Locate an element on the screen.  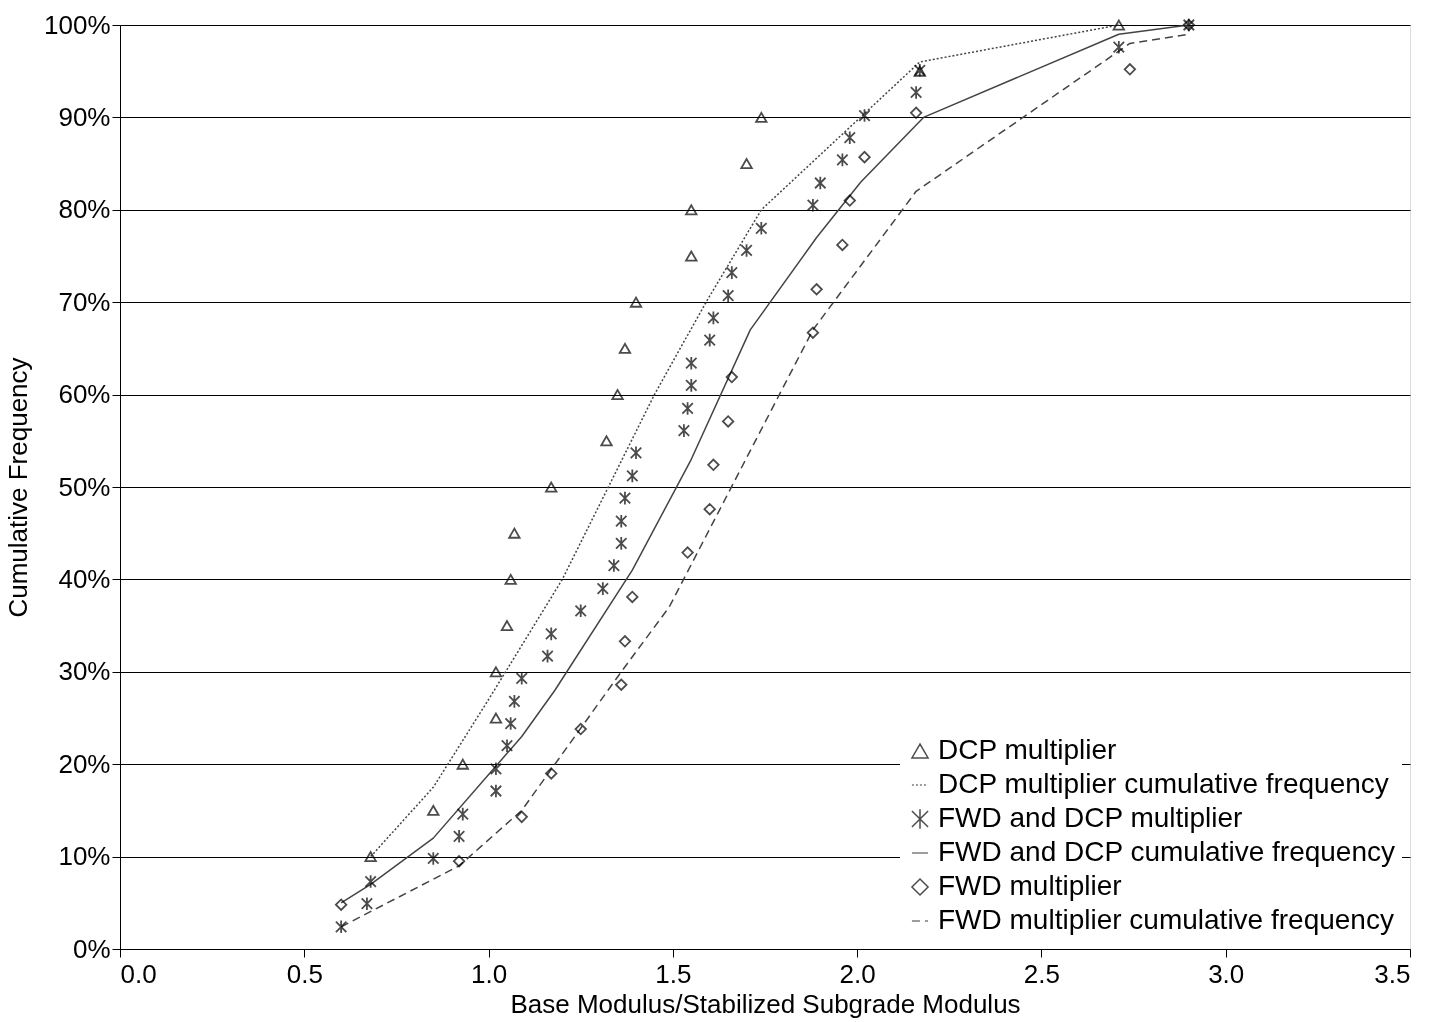
x-tick-label: 3.0 is located at coordinates (1226, 973).